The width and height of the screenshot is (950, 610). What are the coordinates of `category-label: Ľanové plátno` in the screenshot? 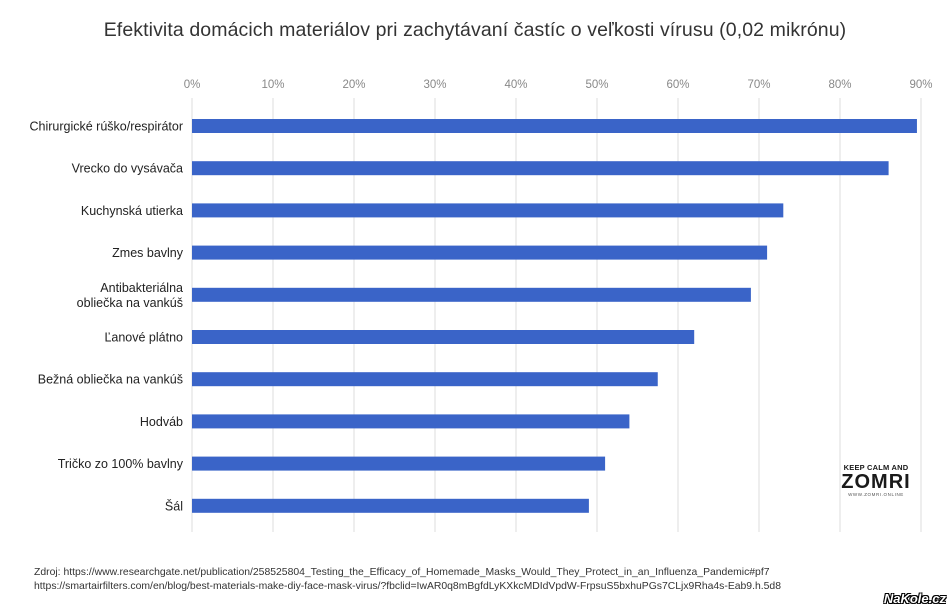 It's located at (143, 338).